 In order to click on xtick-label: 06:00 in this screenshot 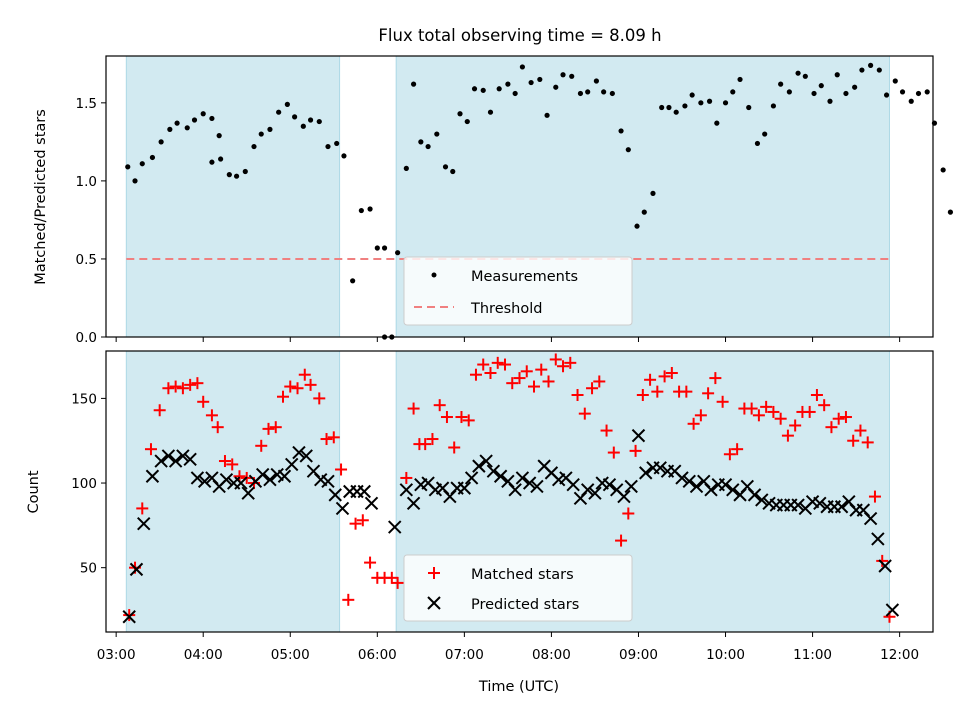, I will do `click(377, 655)`.